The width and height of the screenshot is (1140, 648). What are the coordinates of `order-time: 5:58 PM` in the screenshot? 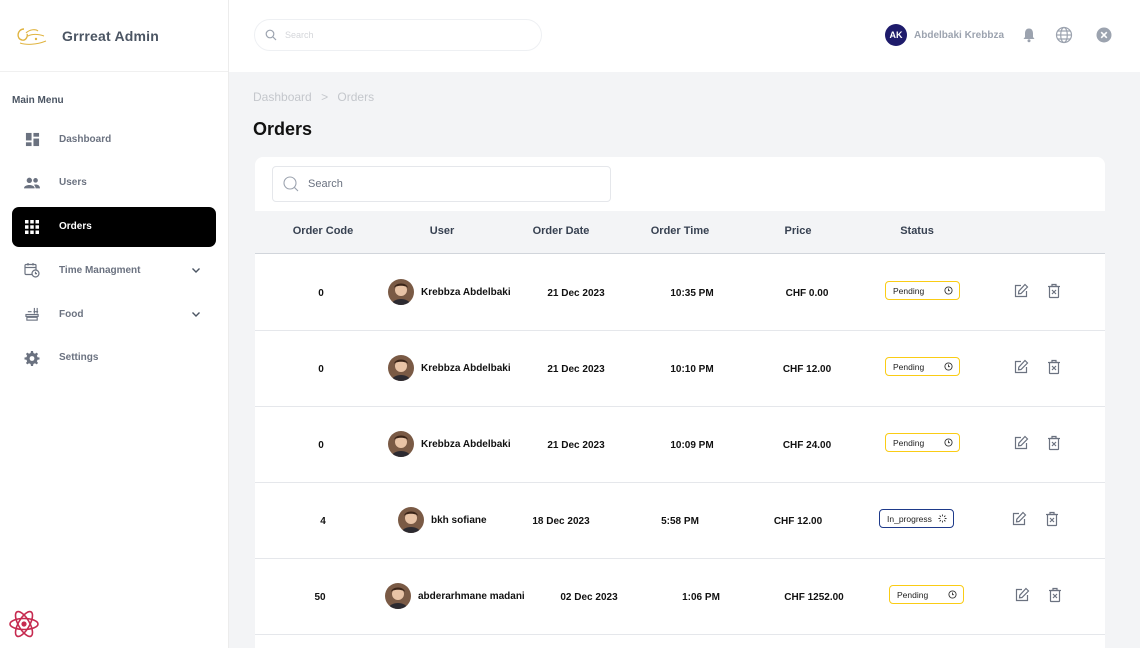 It's located at (680, 521).